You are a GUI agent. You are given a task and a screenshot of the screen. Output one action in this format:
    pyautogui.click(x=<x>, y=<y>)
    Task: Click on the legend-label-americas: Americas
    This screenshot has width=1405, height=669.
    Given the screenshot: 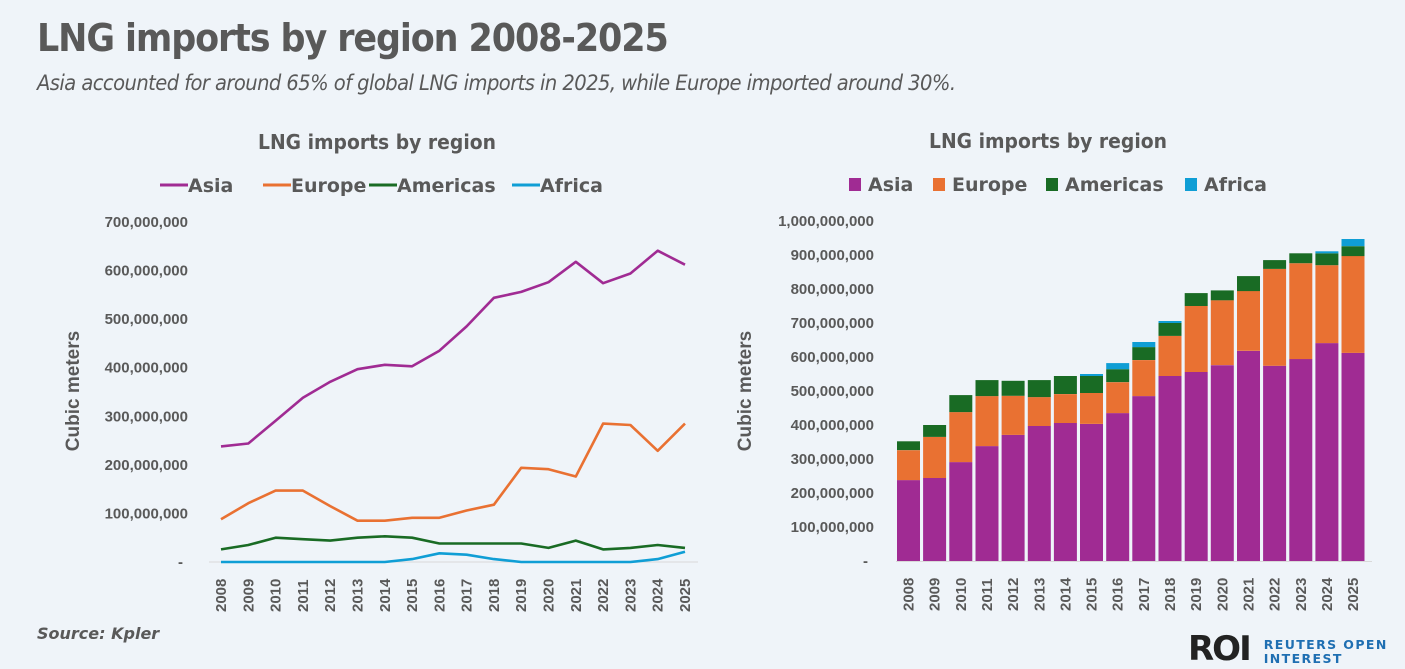 What is the action you would take?
    pyautogui.click(x=446, y=186)
    